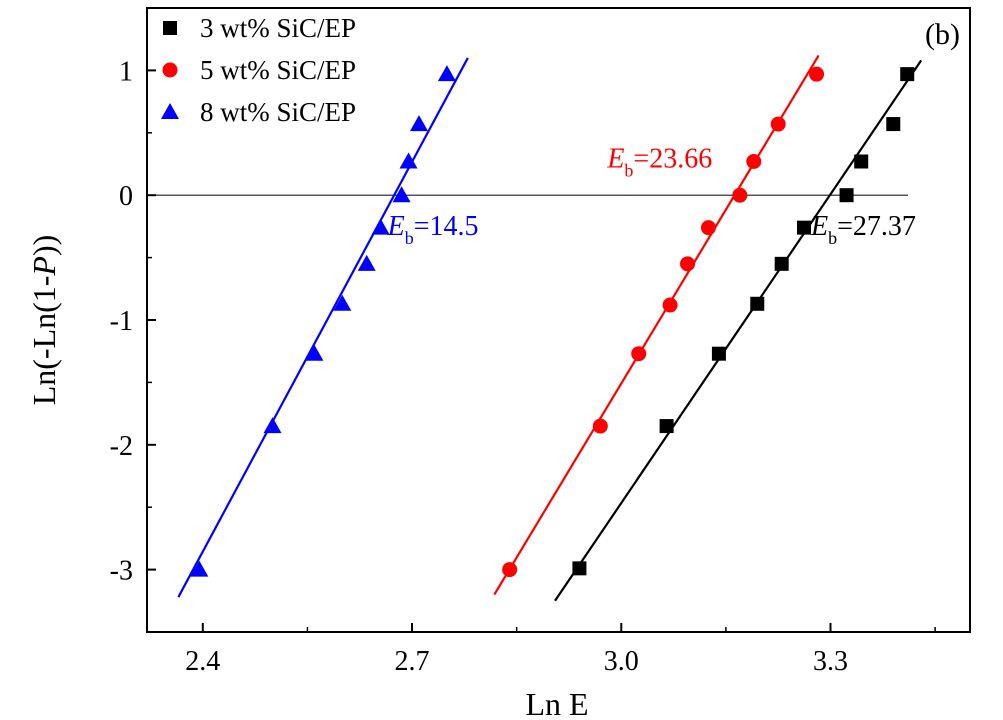 The image size is (1003, 720). I want to click on y-axis-title-part: Ln(-Ln(1-, so click(44, 341).